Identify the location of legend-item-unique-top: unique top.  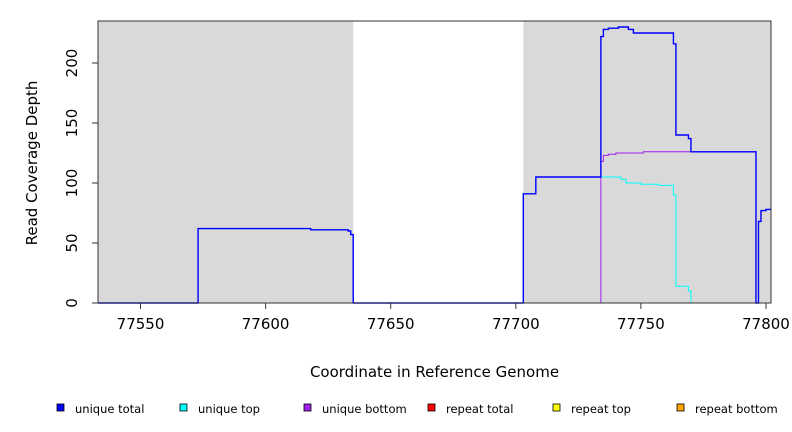
(219, 409).